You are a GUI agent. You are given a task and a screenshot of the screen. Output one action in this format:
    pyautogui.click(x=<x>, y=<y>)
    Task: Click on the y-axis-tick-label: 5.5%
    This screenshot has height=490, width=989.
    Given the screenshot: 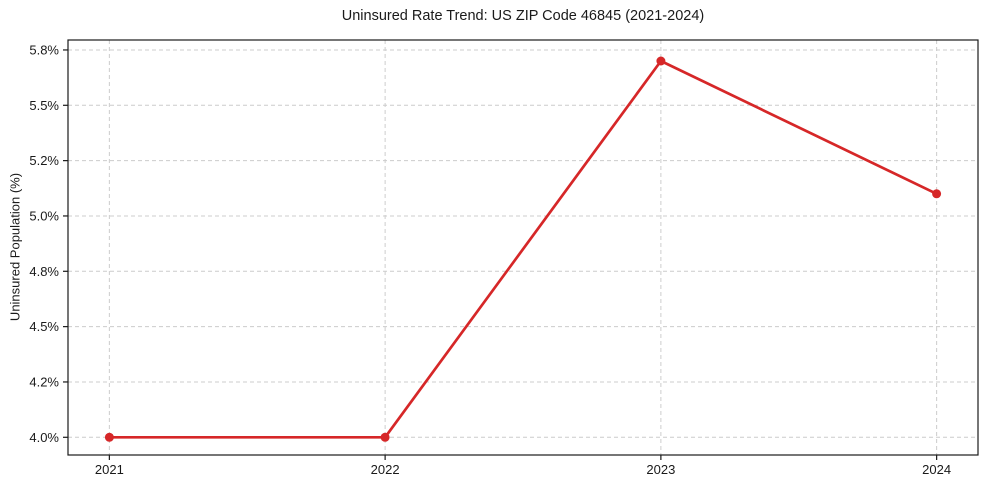 What is the action you would take?
    pyautogui.click(x=44, y=105)
    